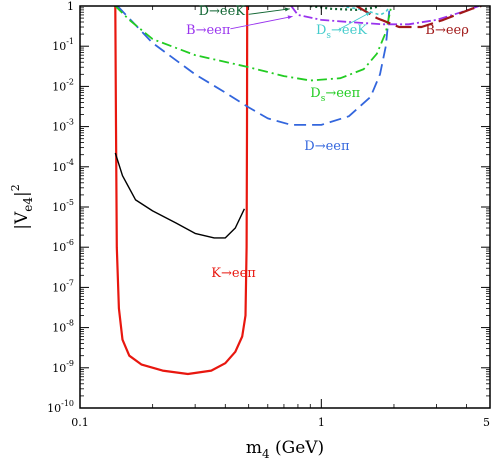  What do you see at coordinates (63, 45) in the screenshot?
I see `y-tick-label: 10⁻¹` at bounding box center [63, 45].